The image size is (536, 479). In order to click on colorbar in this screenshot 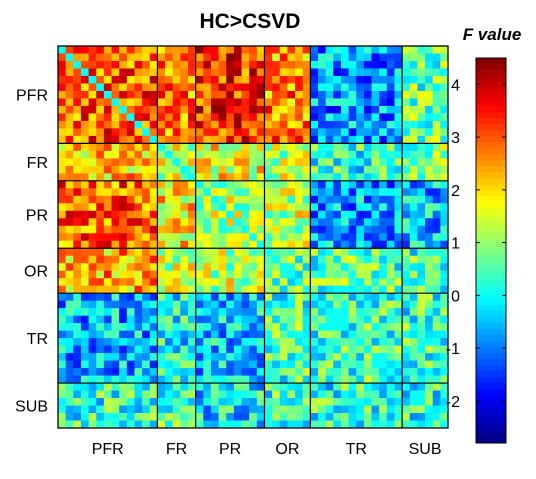, I will do `click(491, 250)`.